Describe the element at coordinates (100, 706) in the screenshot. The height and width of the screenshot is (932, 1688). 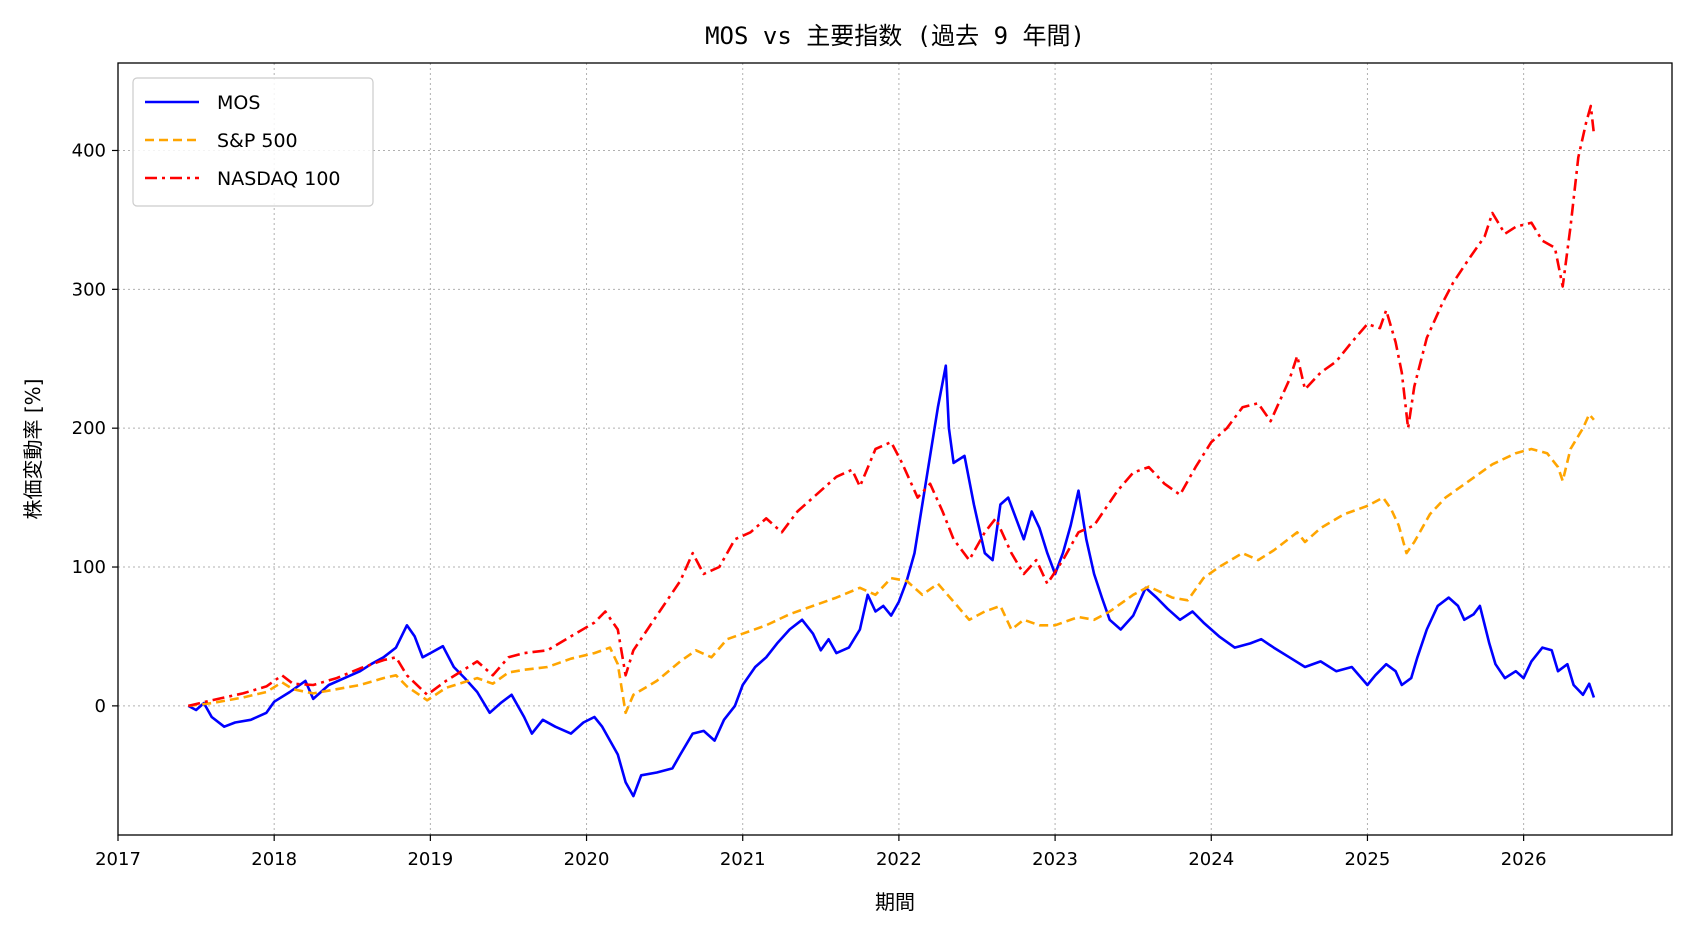
I see `y-tick-label: 0` at that location.